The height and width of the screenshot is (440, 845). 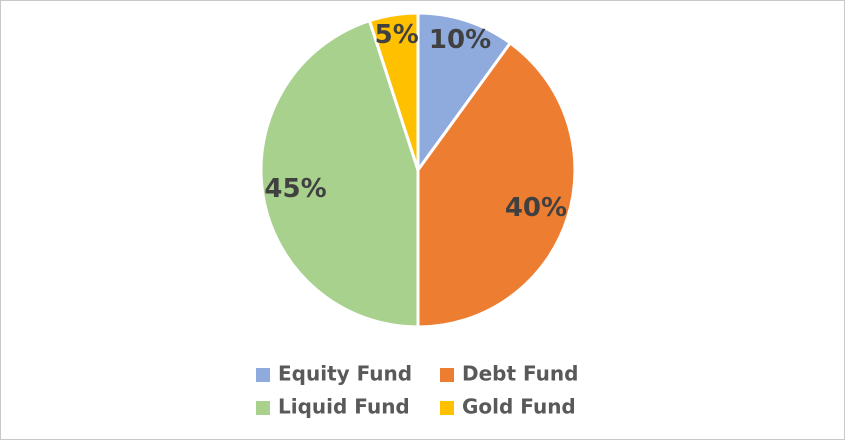 I want to click on legend-label: Equity Fund, so click(x=345, y=374).